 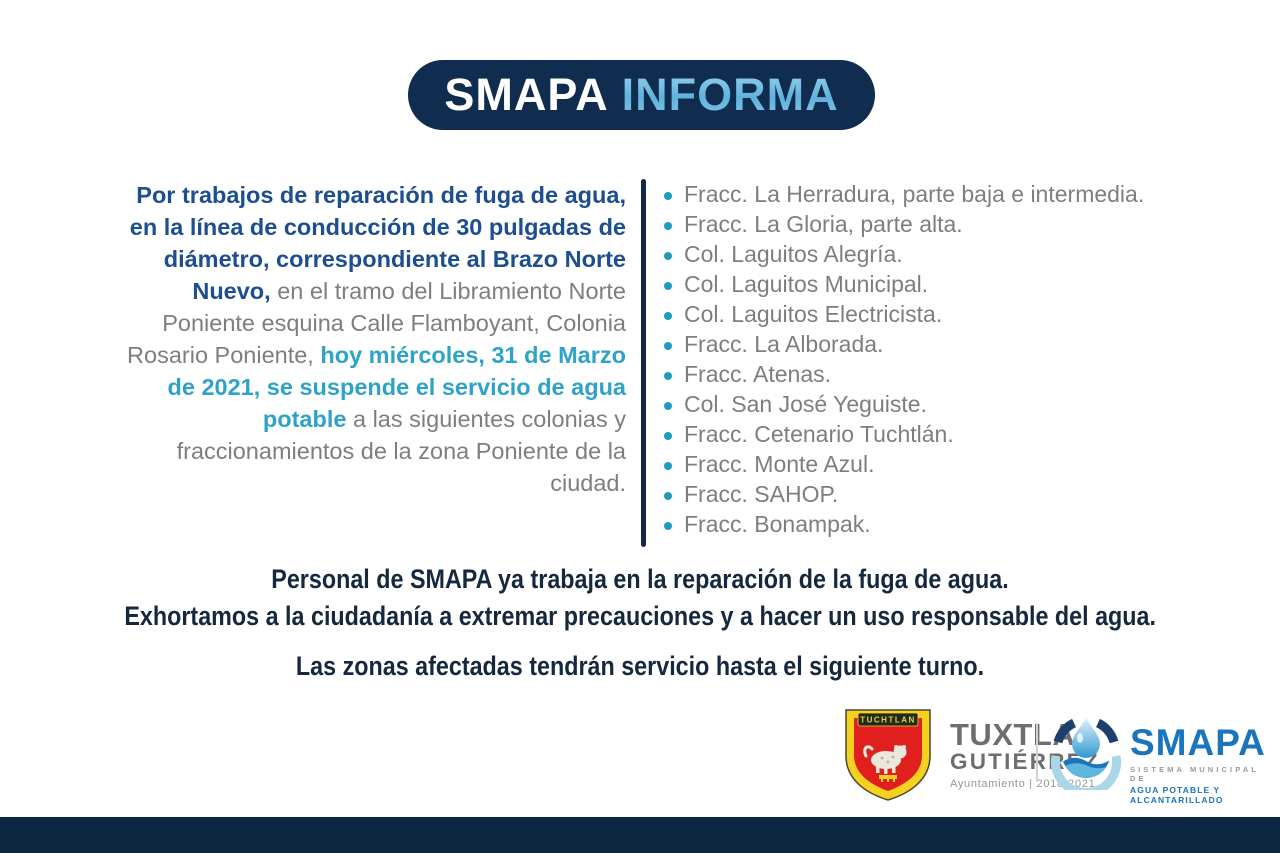 What do you see at coordinates (1037, 752) in the screenshot?
I see `logo-divider` at bounding box center [1037, 752].